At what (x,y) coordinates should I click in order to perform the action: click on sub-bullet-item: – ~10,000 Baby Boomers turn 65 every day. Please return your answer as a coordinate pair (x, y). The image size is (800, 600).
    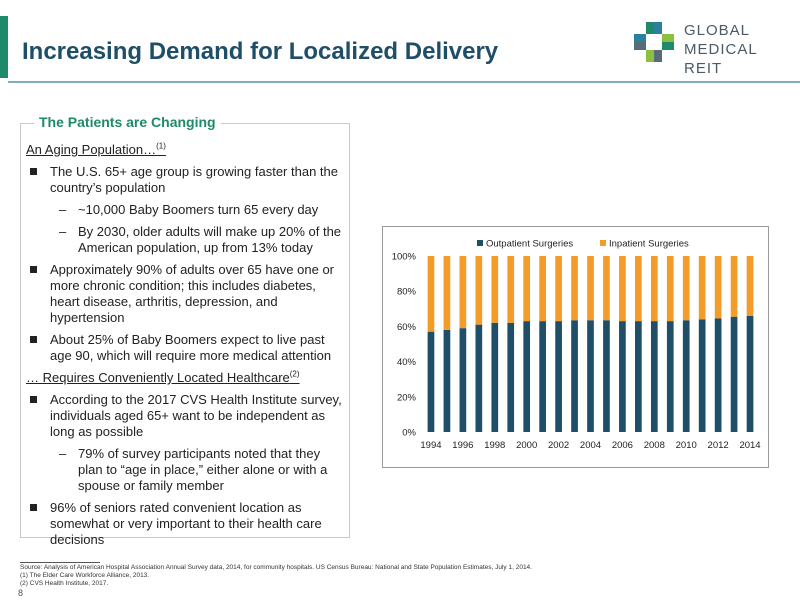
    Looking at the image, I should click on (185, 210).